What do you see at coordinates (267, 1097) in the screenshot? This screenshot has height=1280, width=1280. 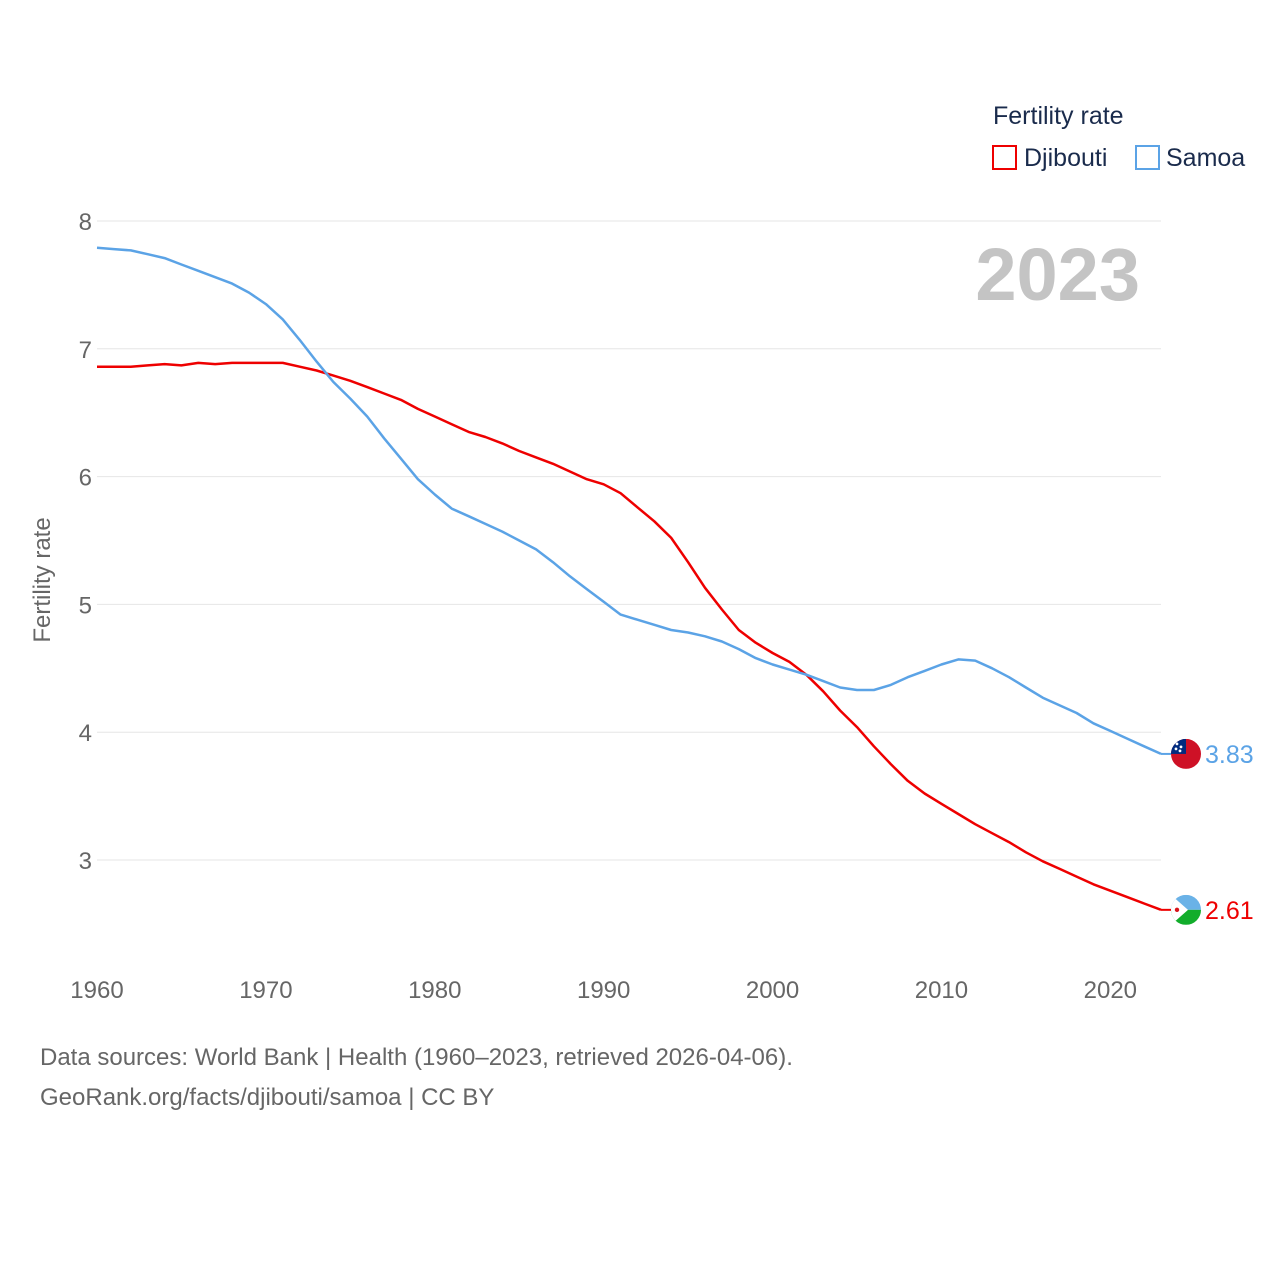 I see `footer-attribution: GeoRank.org/facts/djibouti/samoa | CC BY` at bounding box center [267, 1097].